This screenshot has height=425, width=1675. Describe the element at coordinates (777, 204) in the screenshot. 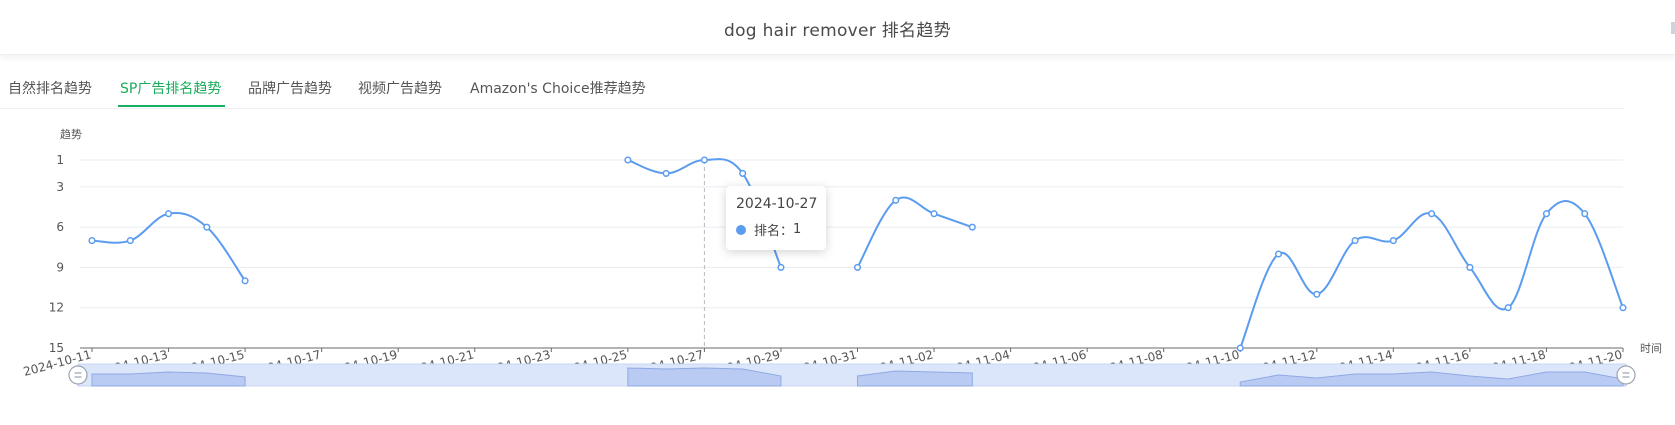

I see `tooltip-date: 2024-10-27` at that location.